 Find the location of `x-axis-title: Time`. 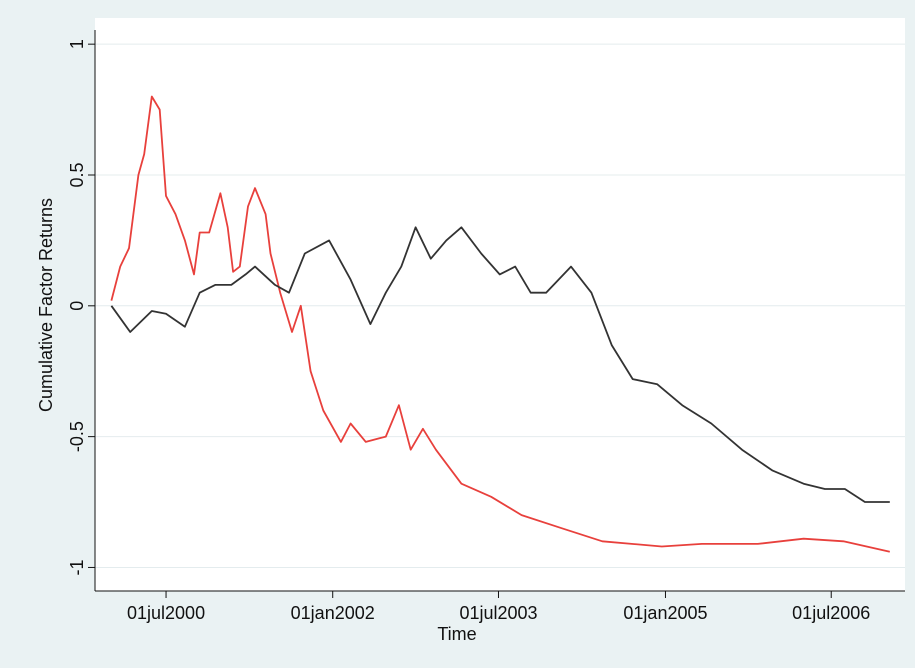

x-axis-title: Time is located at coordinates (456, 634).